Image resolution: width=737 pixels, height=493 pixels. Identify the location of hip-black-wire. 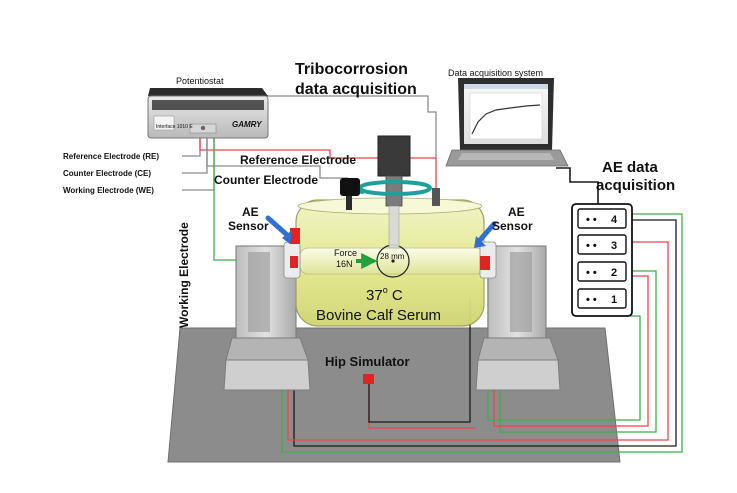
(419, 361).